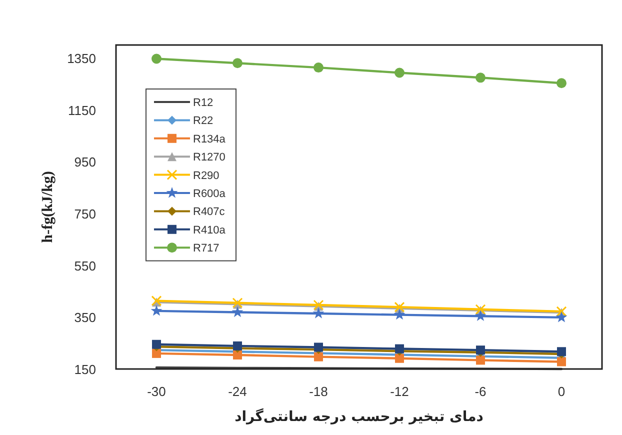  What do you see at coordinates (209, 212) in the screenshot?
I see `legend-label: R407c` at bounding box center [209, 212].